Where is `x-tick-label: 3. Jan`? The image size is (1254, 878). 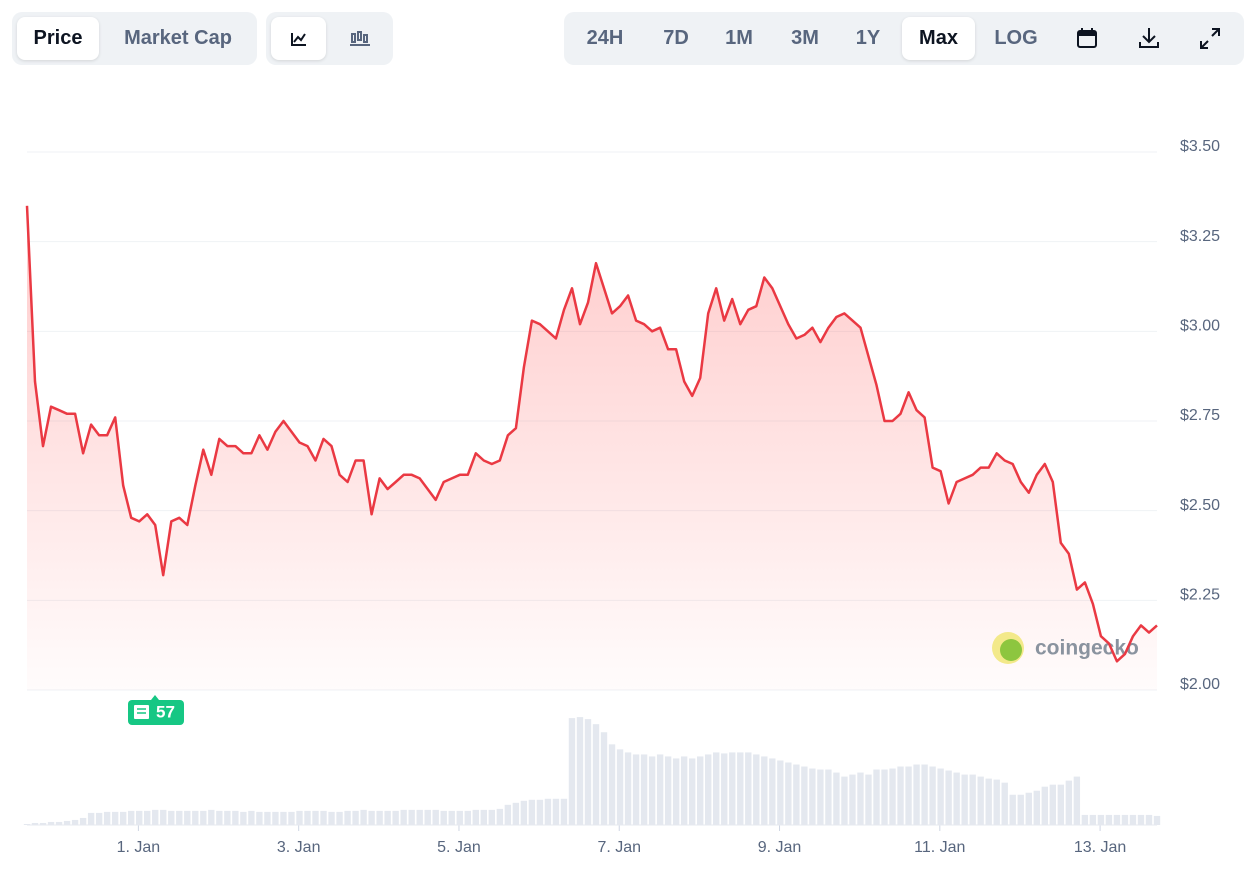 x-tick-label: 3. Jan is located at coordinates (299, 847).